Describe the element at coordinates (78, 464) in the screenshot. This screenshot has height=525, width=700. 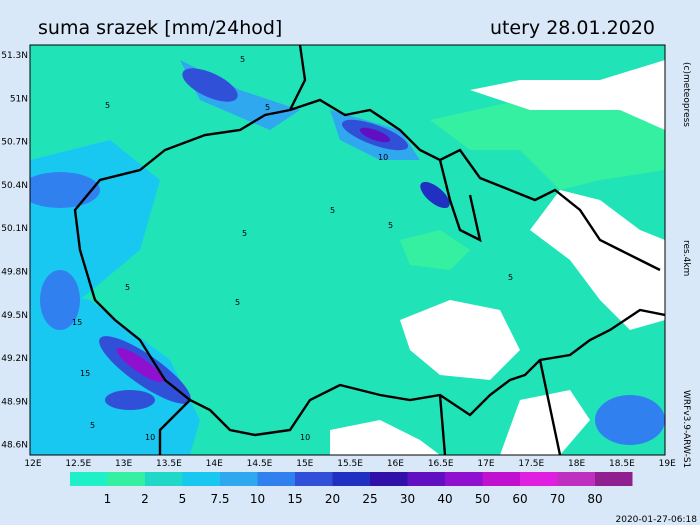
I see `lon-label: 12.5E` at that location.